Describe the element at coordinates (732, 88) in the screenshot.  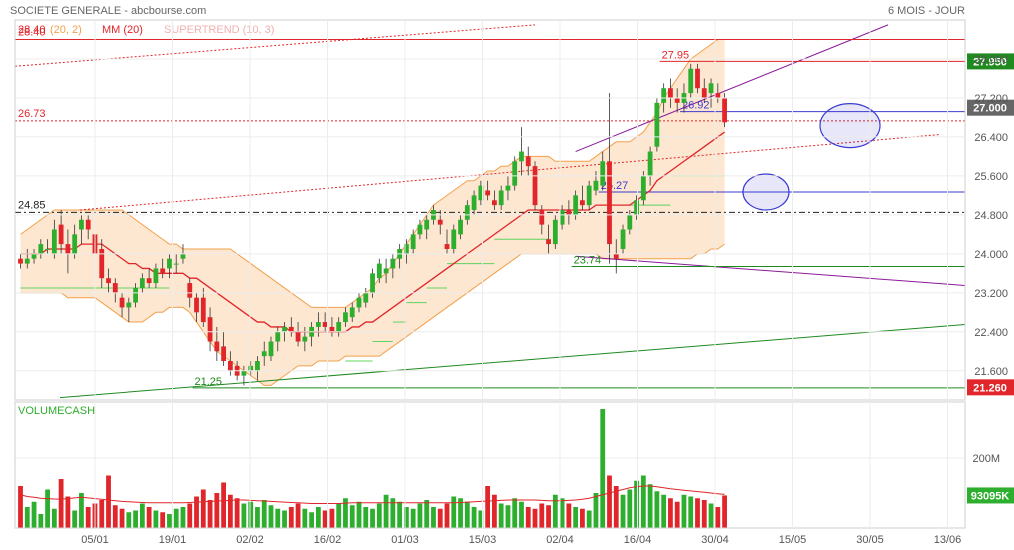
I see `channel-upper-line` at that location.